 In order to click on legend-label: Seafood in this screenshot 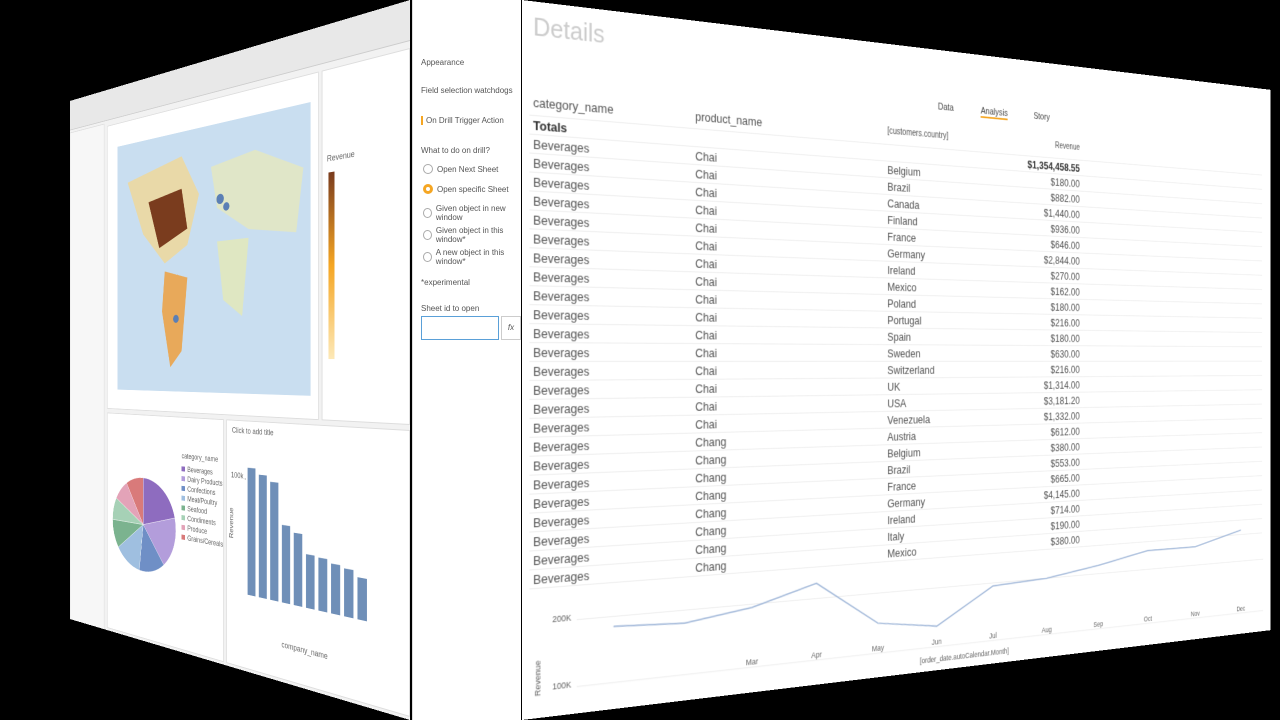, I will do `click(197, 510)`.